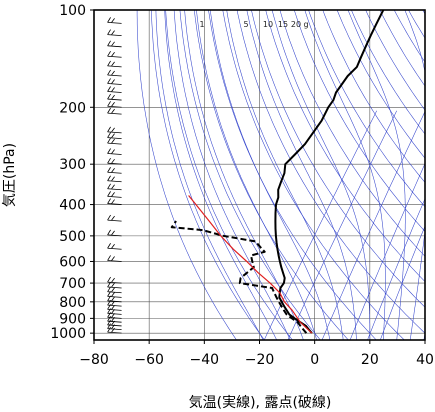 Image resolution: width=435 pixels, height=412 pixels. What do you see at coordinates (72, 237) in the screenshot?
I see `y-tick-label: 500` at bounding box center [72, 237].